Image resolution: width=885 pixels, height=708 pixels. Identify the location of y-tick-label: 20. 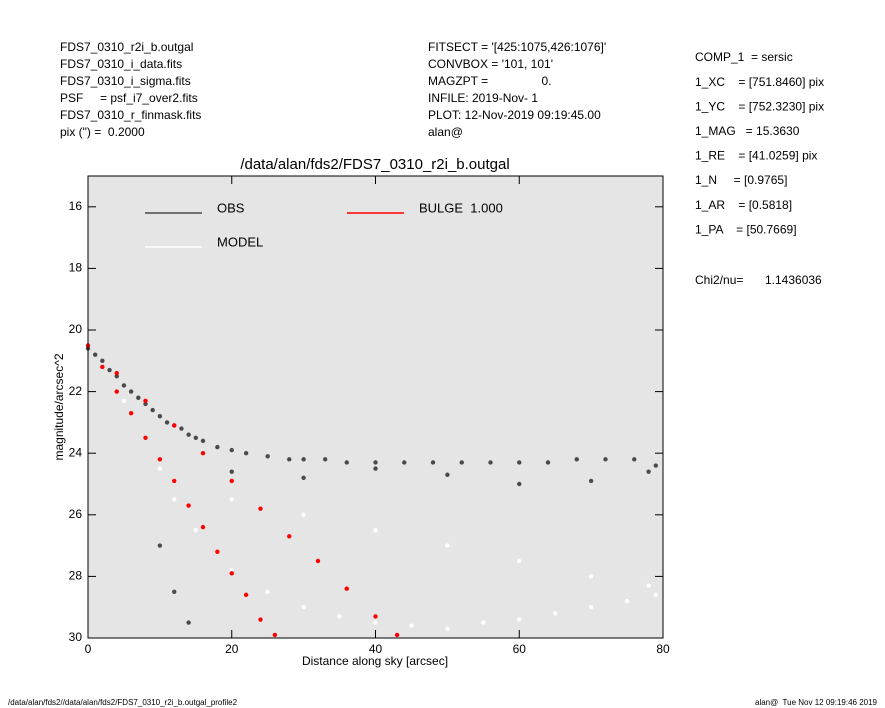
(76, 329).